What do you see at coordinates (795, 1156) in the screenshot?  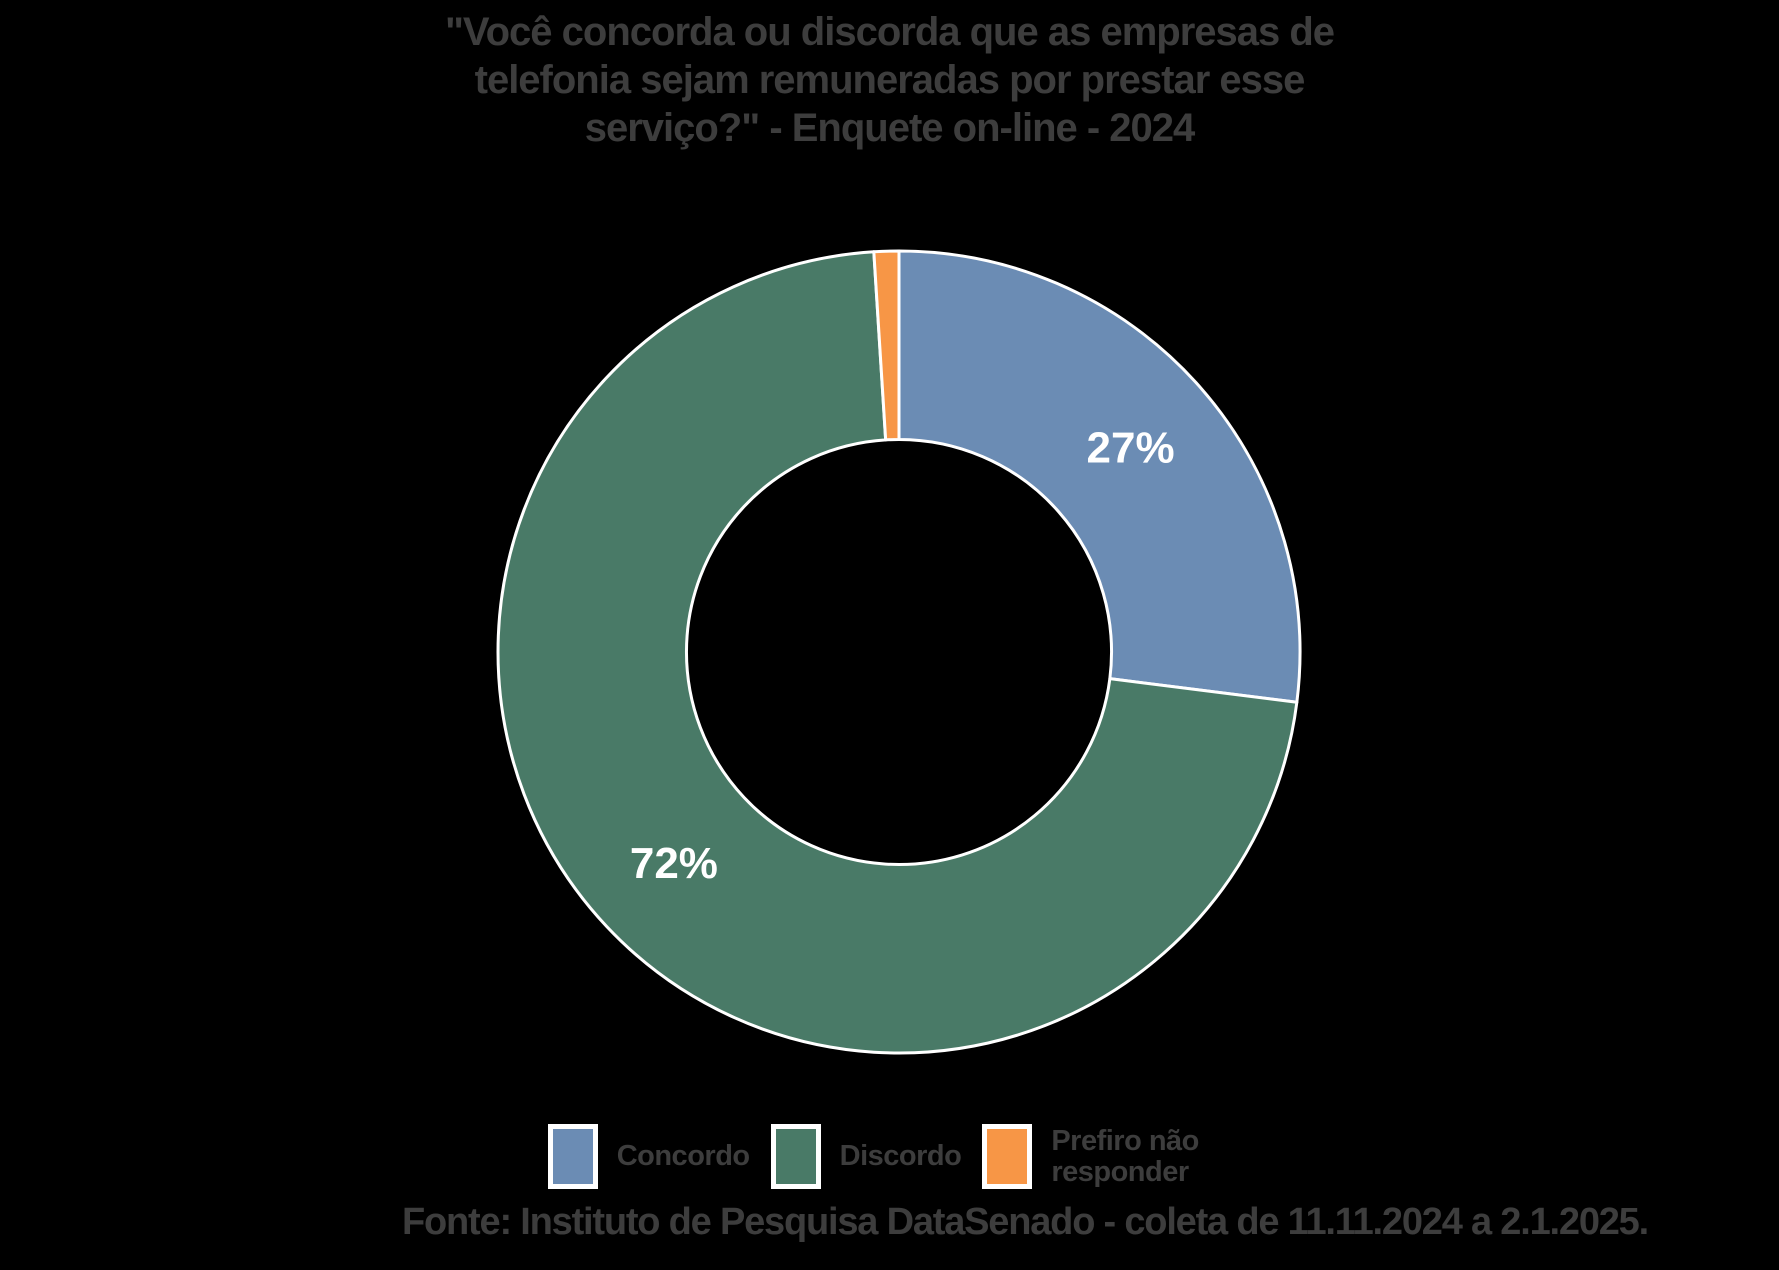 I see `legend-swatch-discordo` at bounding box center [795, 1156].